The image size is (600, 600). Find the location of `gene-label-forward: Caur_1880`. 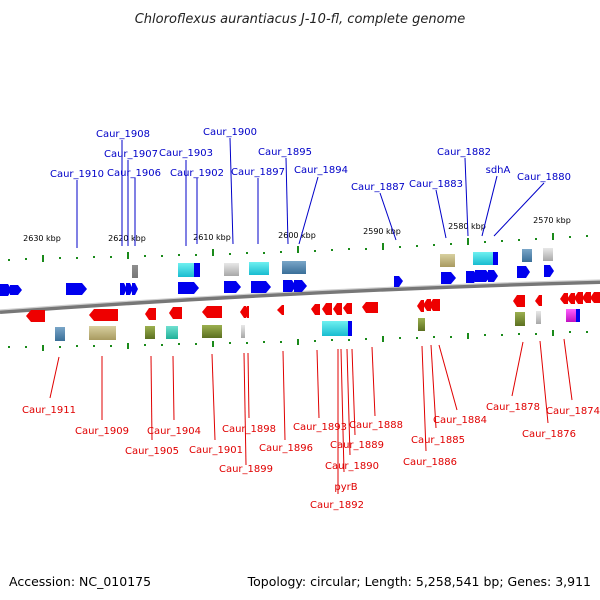

gene-label-forward: Caur_1880 is located at coordinates (544, 177).